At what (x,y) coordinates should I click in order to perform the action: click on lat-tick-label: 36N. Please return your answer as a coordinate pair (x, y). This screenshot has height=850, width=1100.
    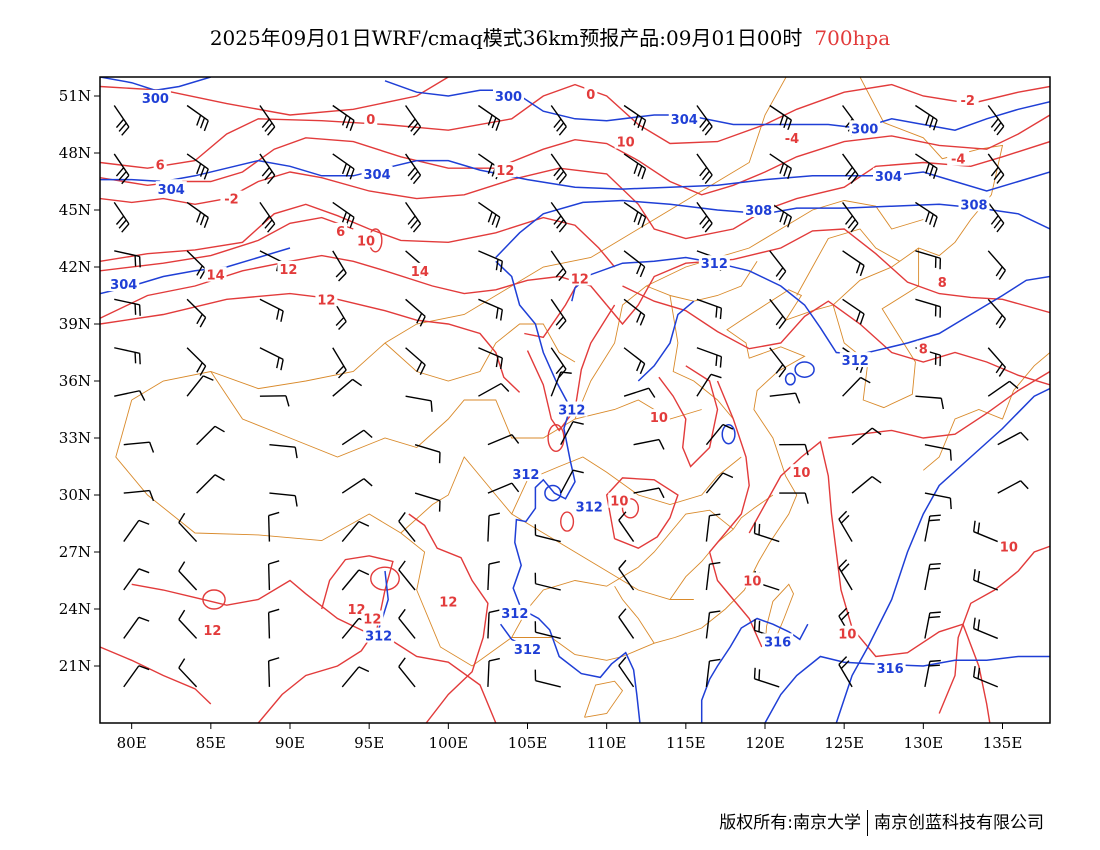
    Looking at the image, I should click on (75, 381).